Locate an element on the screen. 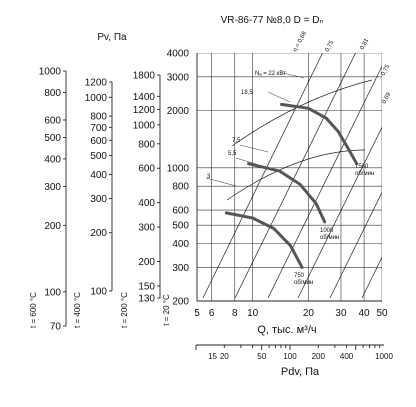 The height and width of the screenshot is (407, 416). y-tick-label: 200 is located at coordinates (180, 302).